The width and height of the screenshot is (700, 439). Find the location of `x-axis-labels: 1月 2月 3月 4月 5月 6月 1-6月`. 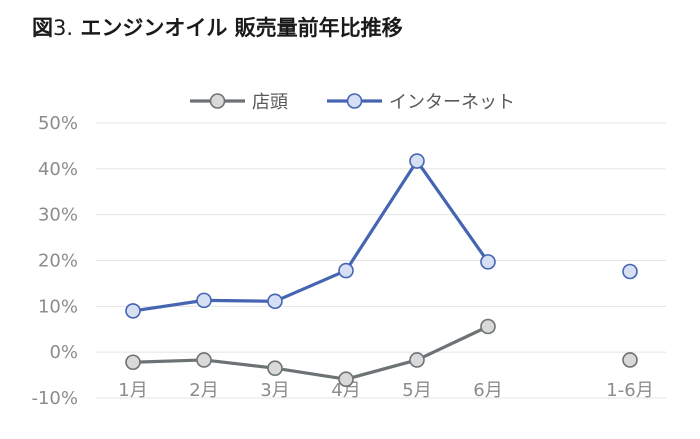

x-axis-labels: 1月 2月 3月 4月 5月 6月 1-6月 is located at coordinates (385, 390).